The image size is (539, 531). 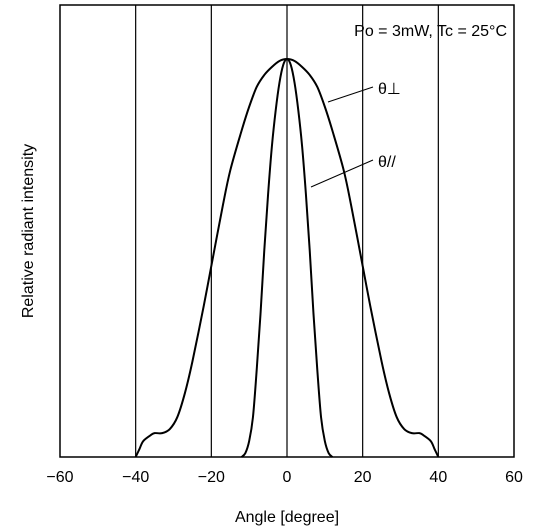 What do you see at coordinates (211, 477) in the screenshot?
I see `x-tick-label-2: −20` at bounding box center [211, 477].